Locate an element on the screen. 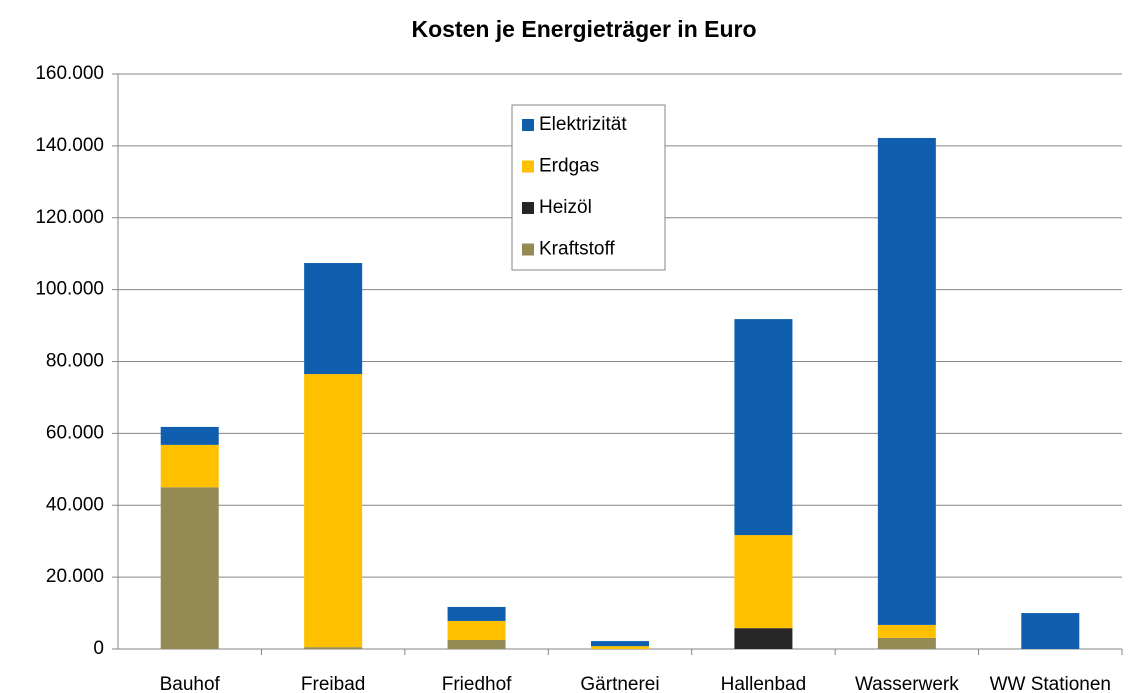 This screenshot has width=1139, height=693. x-tick-label: Freibad is located at coordinates (333, 683).